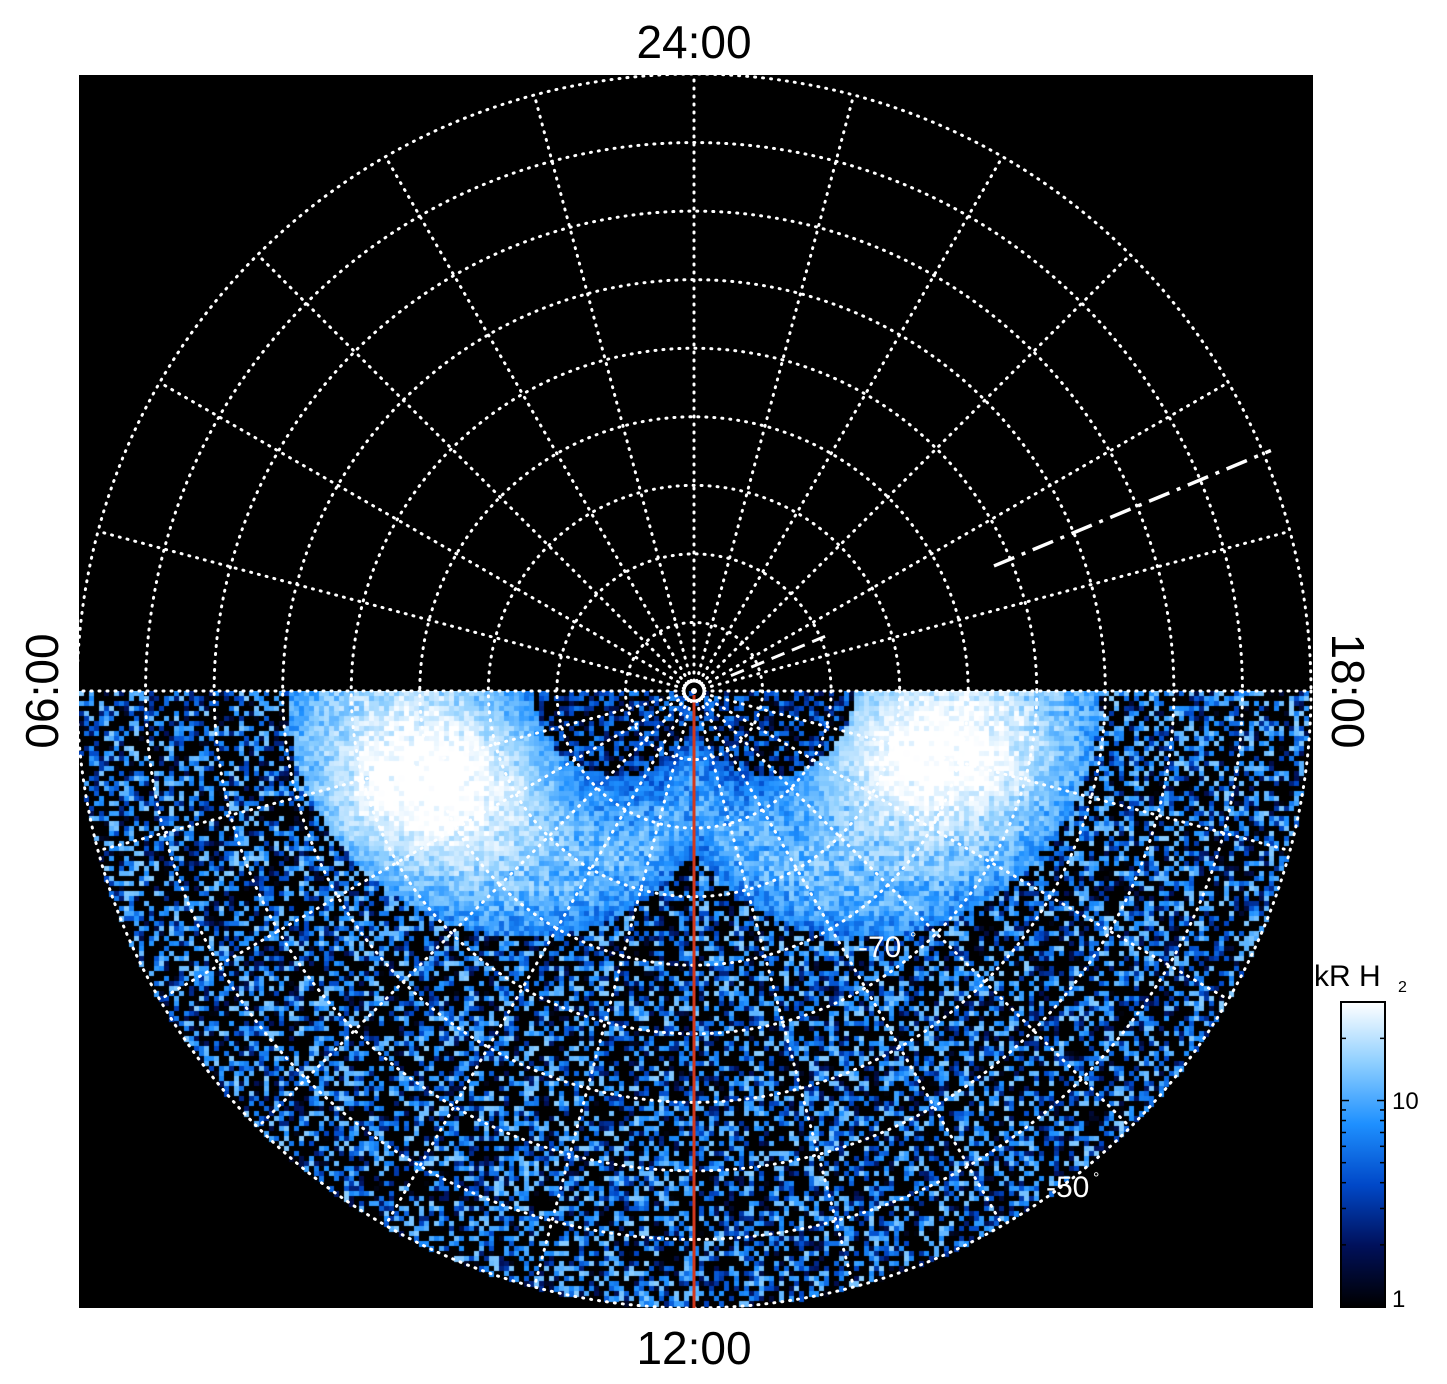 This screenshot has width=1447, height=1384. What do you see at coordinates (1132, 508) in the screenshot?
I see `dashed-segment-outer` at bounding box center [1132, 508].